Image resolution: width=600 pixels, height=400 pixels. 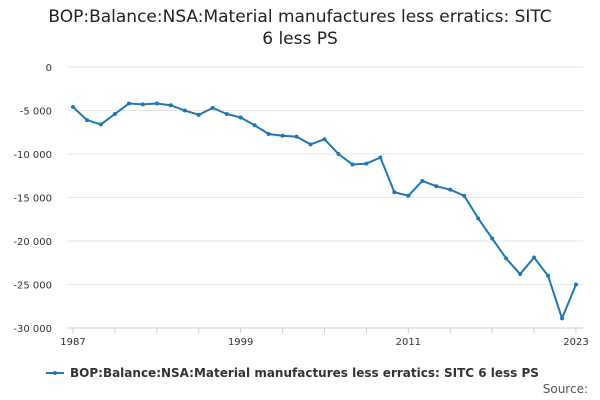 What do you see at coordinates (55, 373) in the screenshot?
I see `legend-swatch-icon` at bounding box center [55, 373].